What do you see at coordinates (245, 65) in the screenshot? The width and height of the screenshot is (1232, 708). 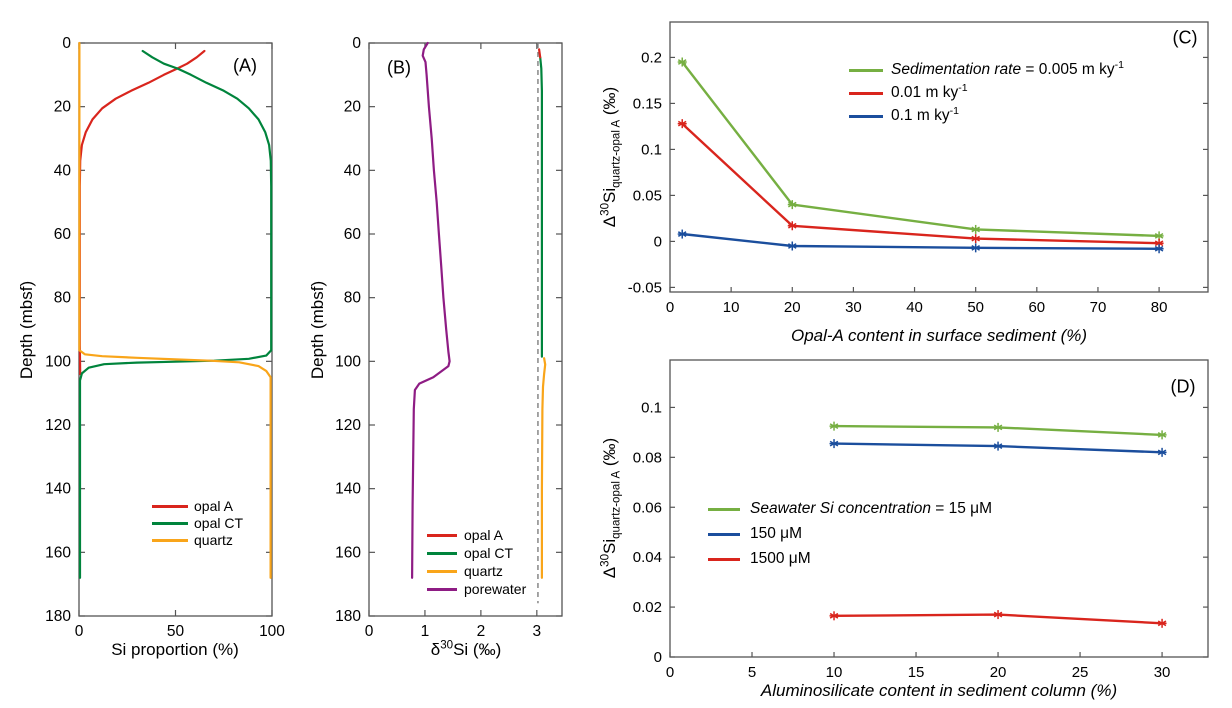 I see `panel-a-letter: (A)` at bounding box center [245, 65].